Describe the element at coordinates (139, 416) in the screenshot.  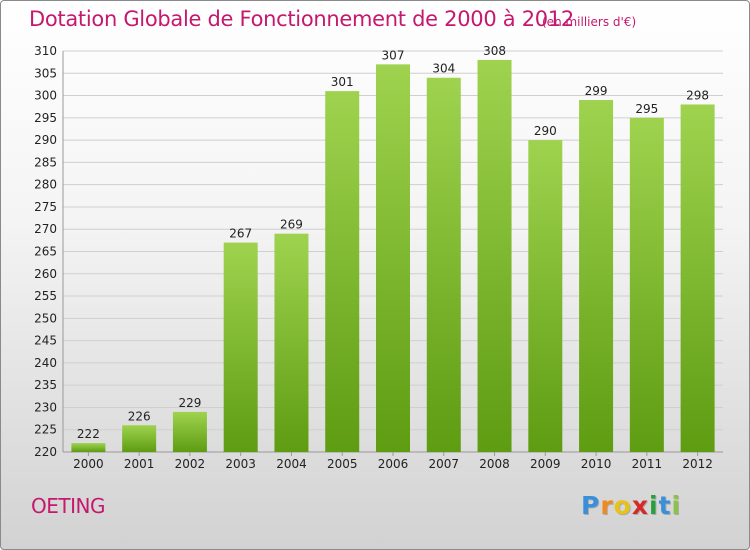
I see `data-label: 226` at that location.